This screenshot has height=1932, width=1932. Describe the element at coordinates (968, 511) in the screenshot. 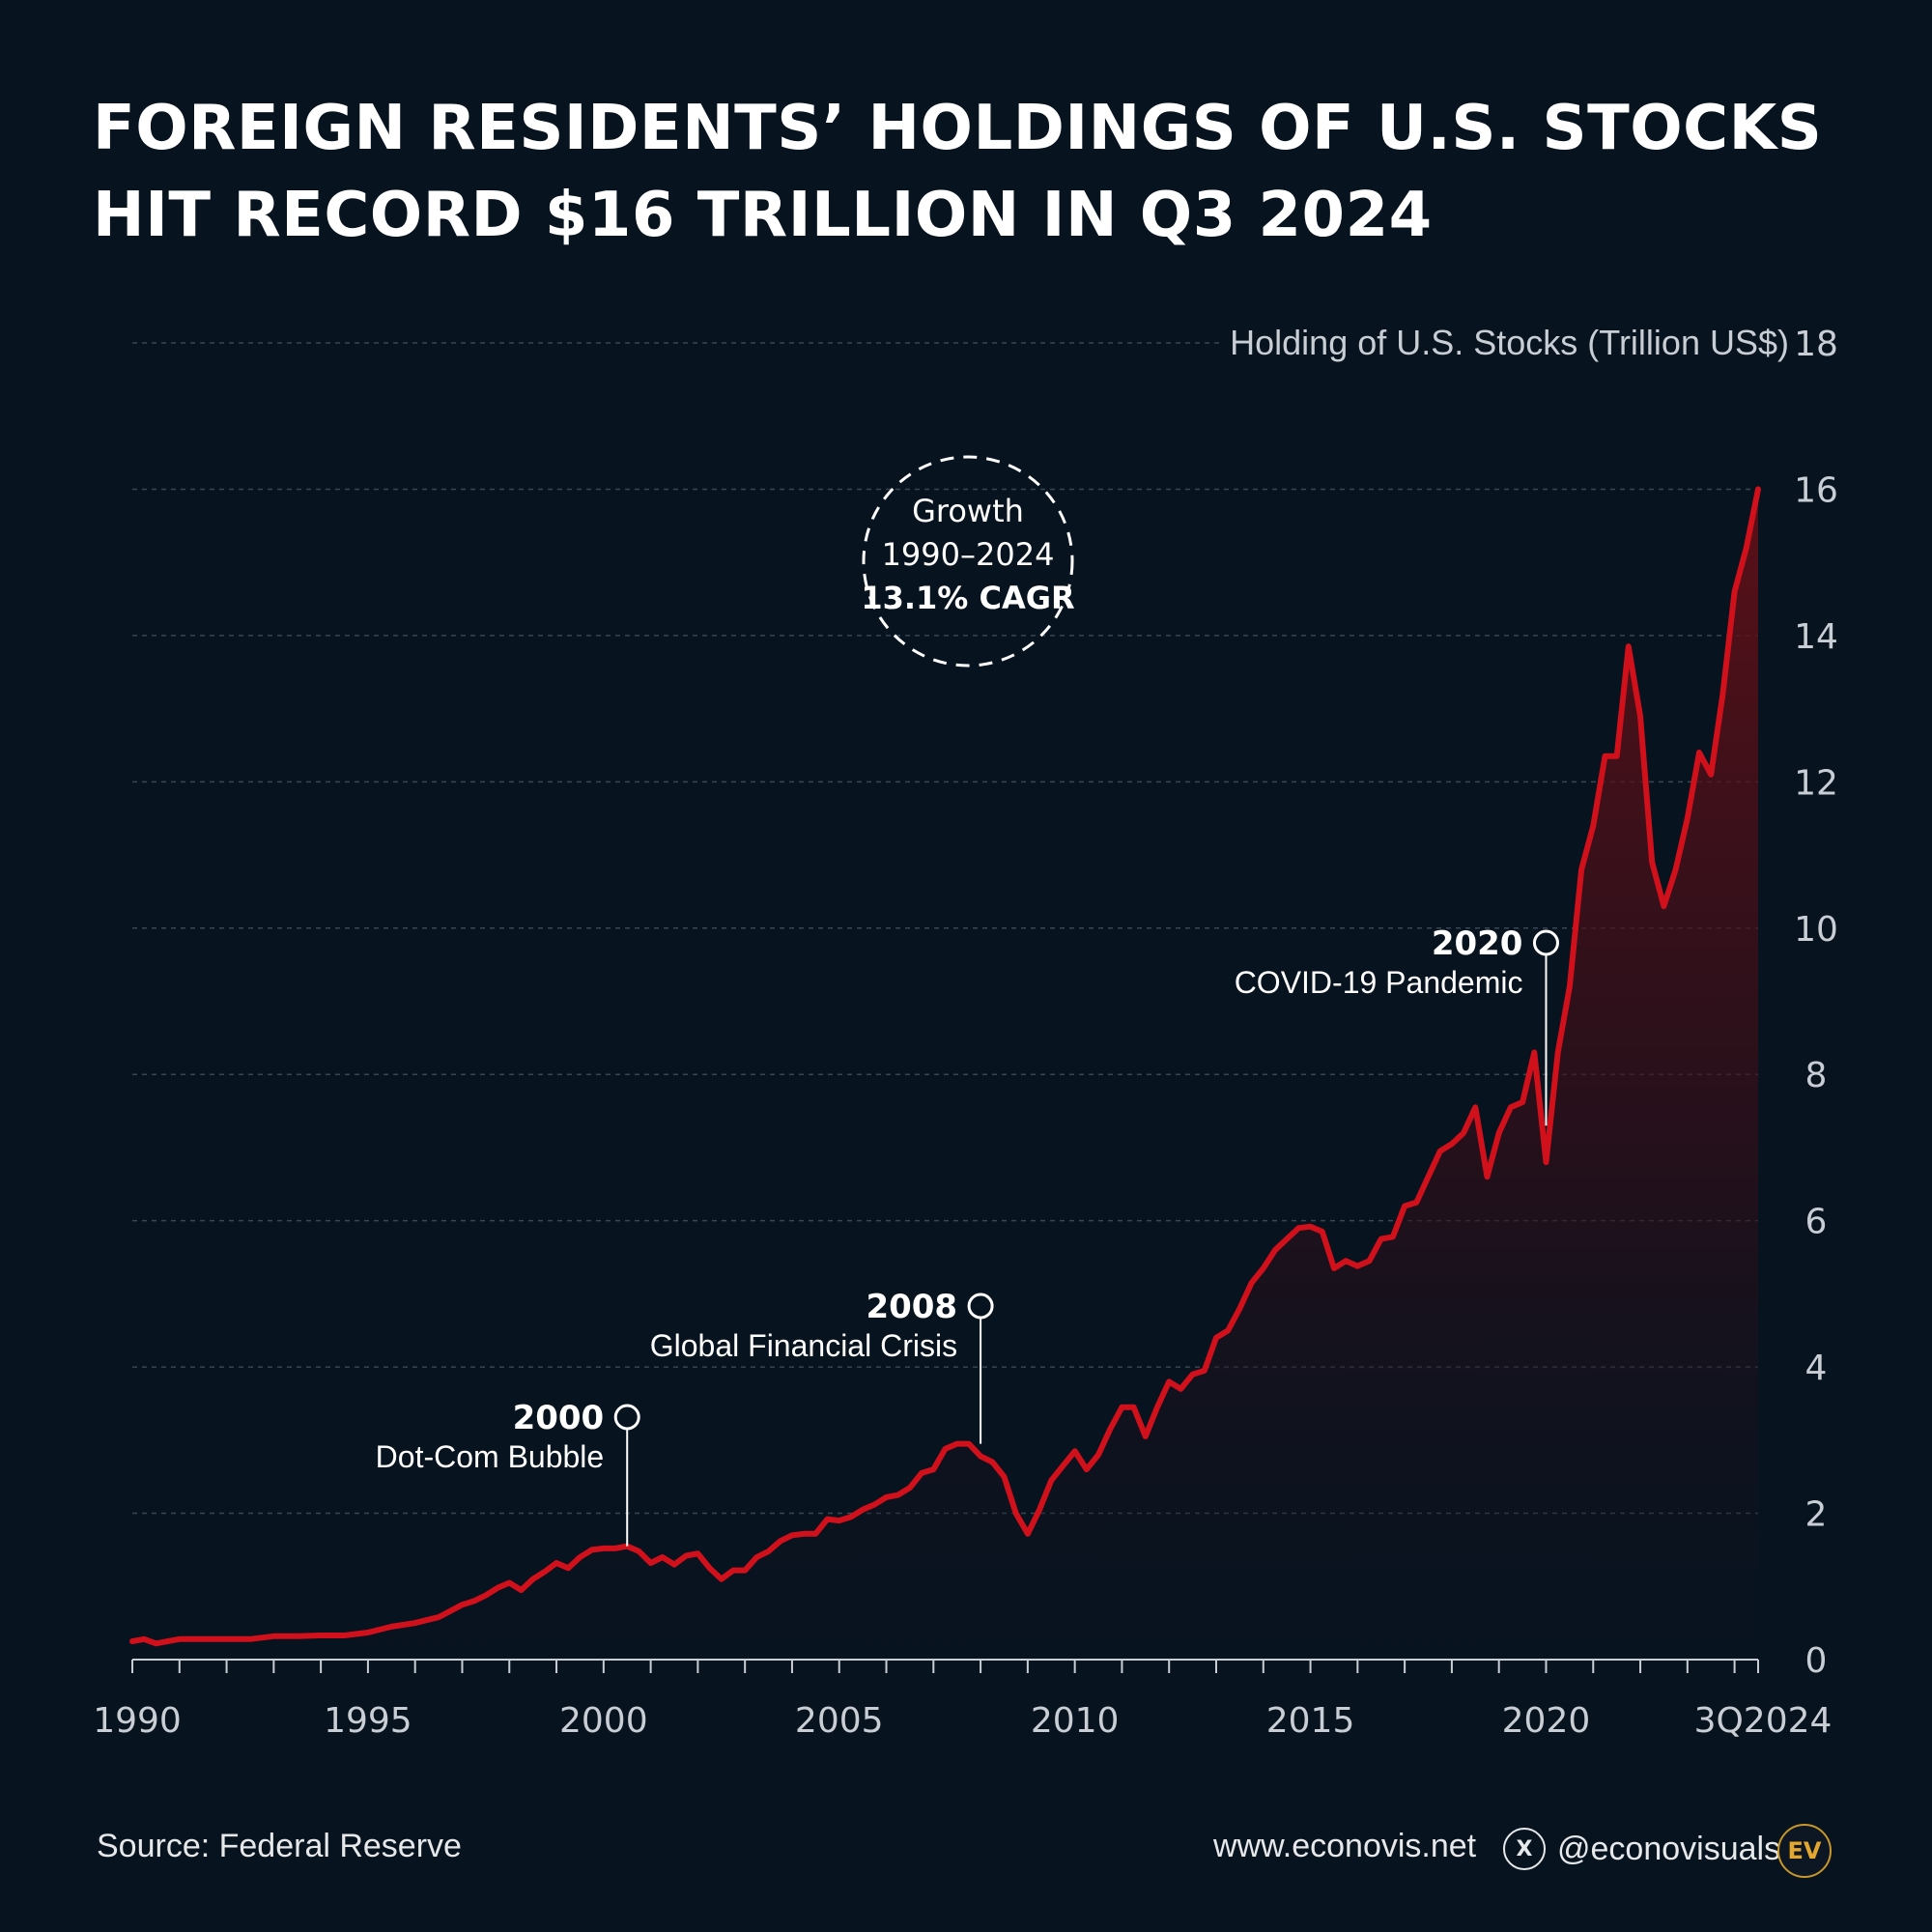

I see `growth-badge-line-1: Growth` at that location.